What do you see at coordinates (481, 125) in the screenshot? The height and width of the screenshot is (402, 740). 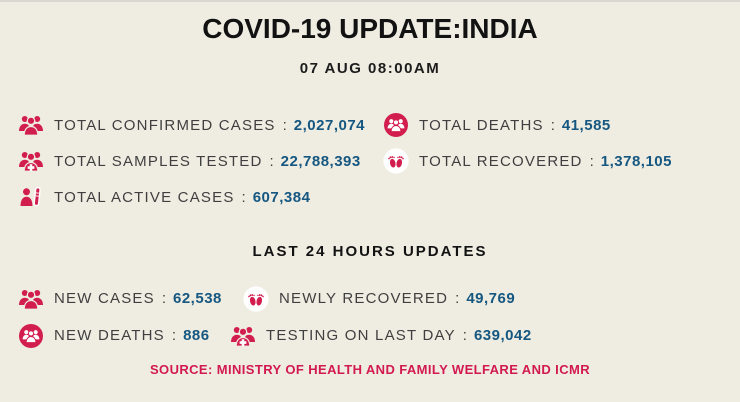 I see `stat-label: TOTAL DEATHS` at bounding box center [481, 125].